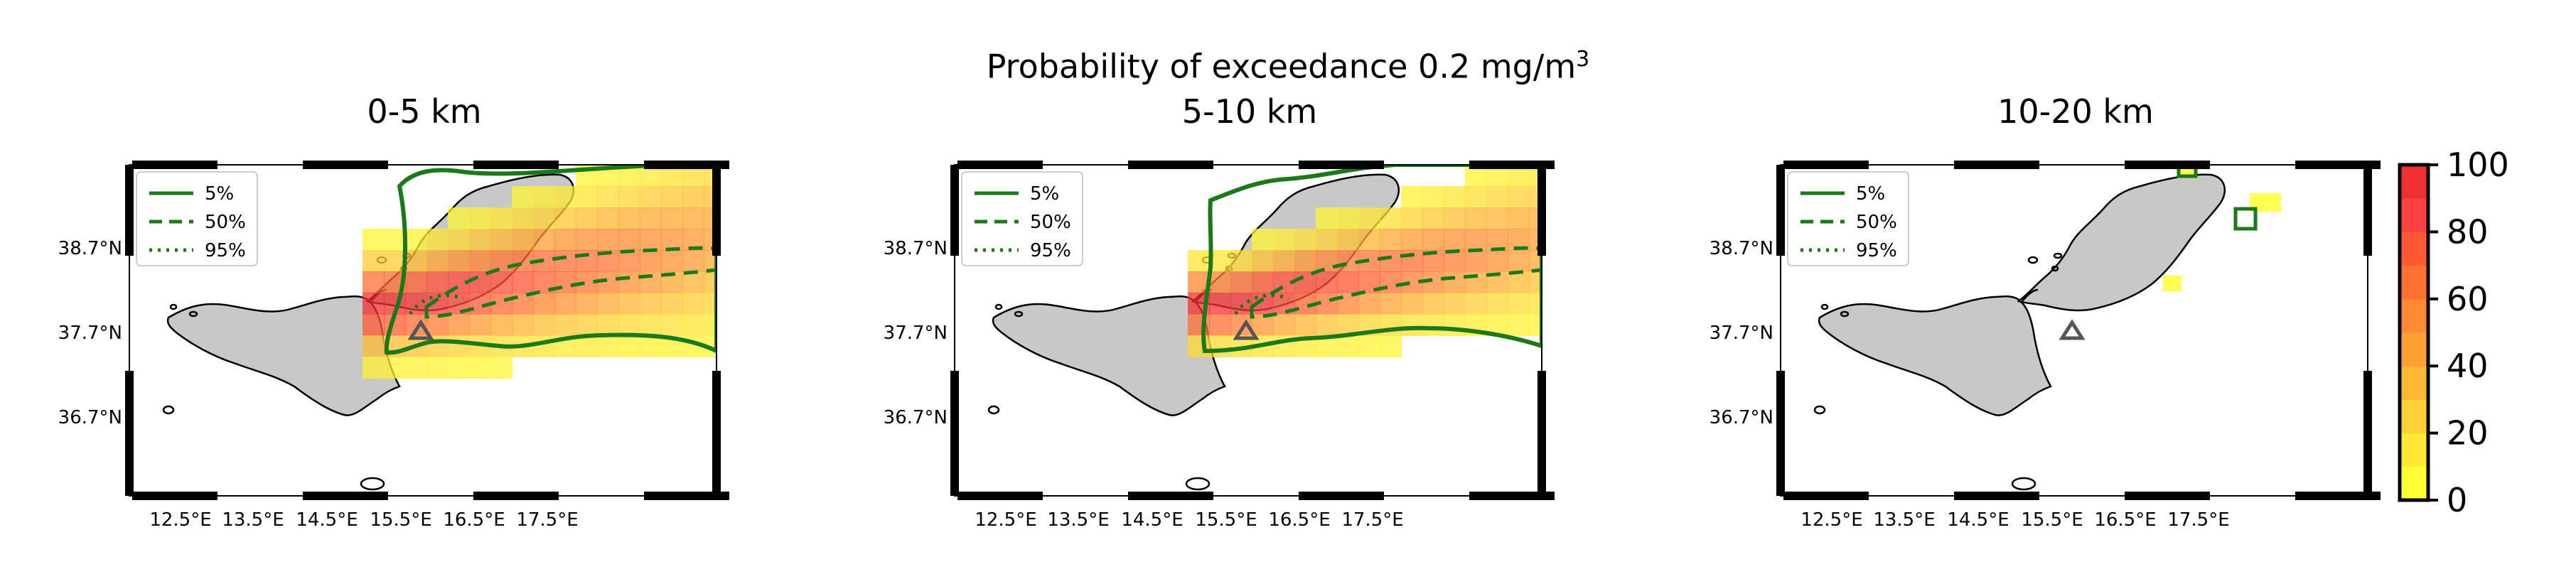 The width and height of the screenshot is (2576, 574). I want to click on lon-tick-label: 16.5°E, so click(474, 520).